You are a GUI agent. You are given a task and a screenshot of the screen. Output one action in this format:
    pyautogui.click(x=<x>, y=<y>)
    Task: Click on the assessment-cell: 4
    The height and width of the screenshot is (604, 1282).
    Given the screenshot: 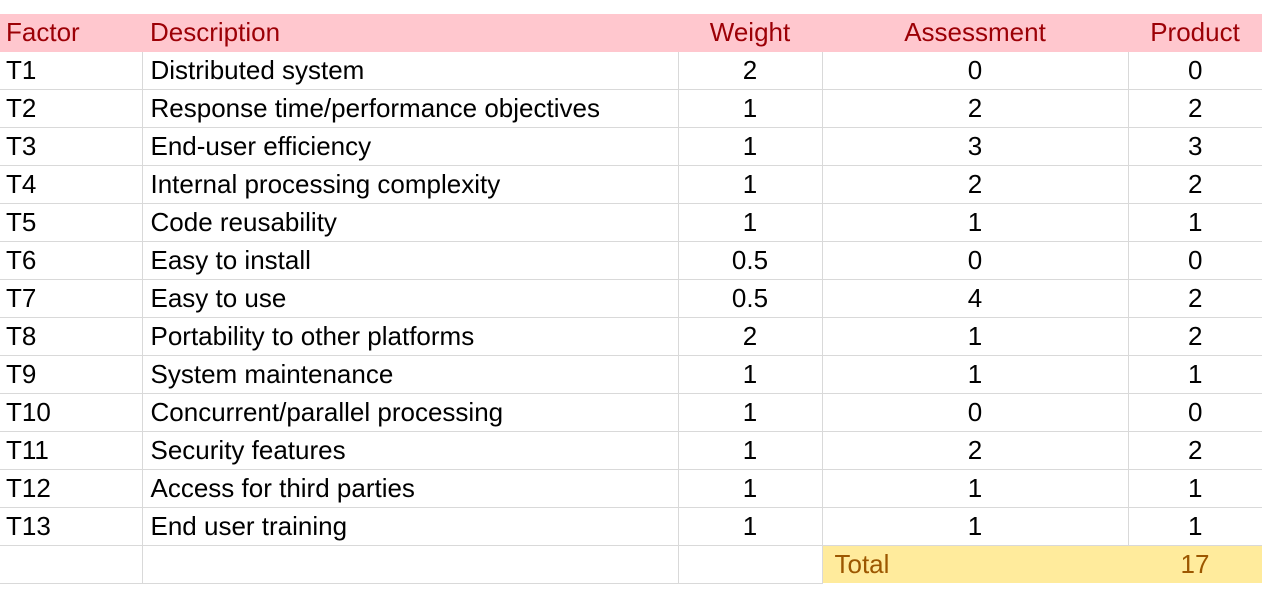 What is the action you would take?
    pyautogui.click(x=975, y=298)
    